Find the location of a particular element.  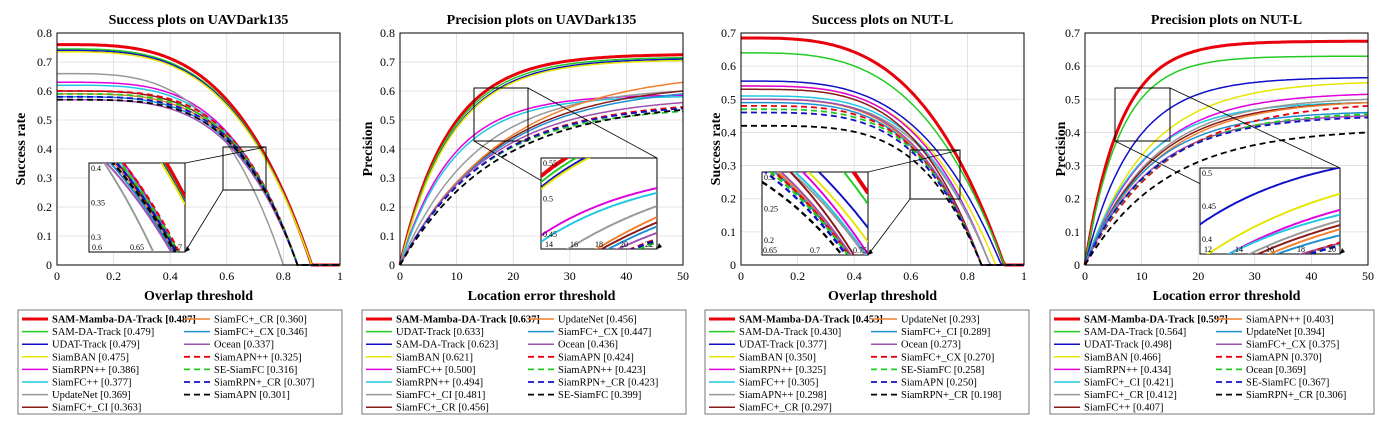

legend-entry: SE-SiamFC [0.258] is located at coordinates (942, 370).